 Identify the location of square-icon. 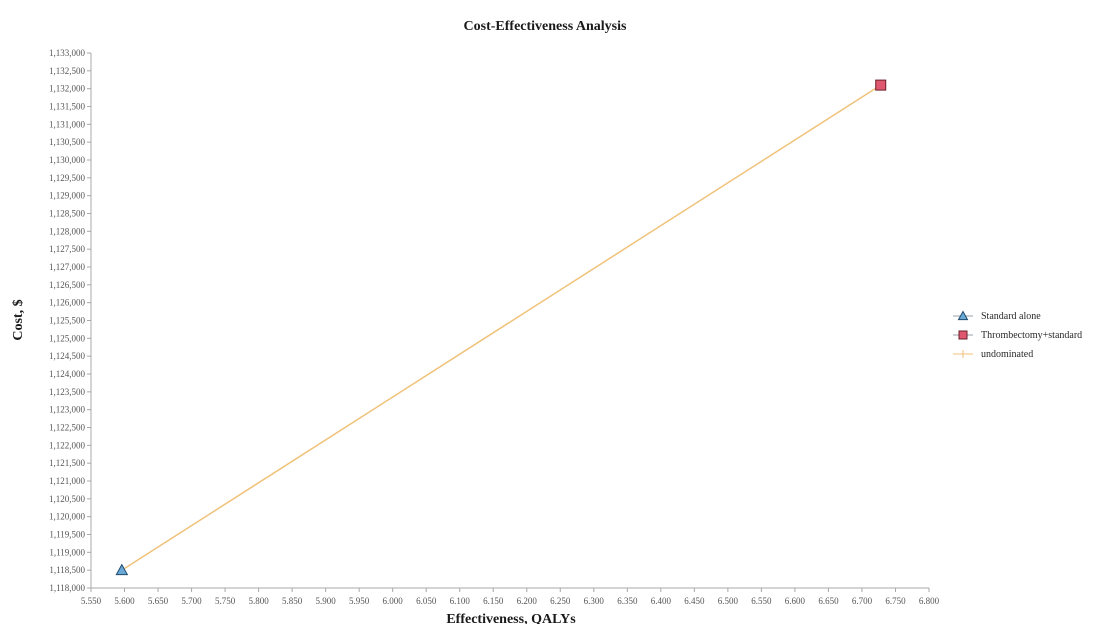
(963, 335).